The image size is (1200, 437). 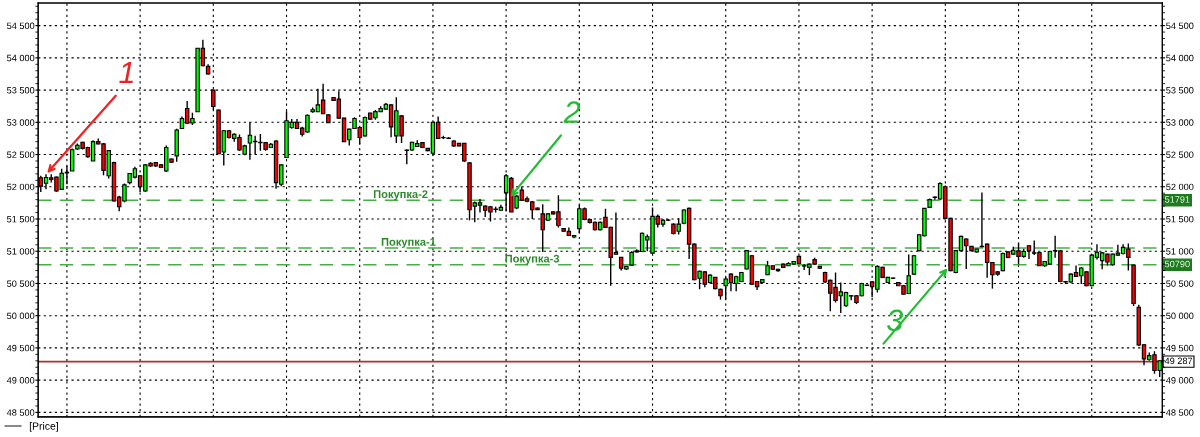 I want to click on y-tick-label: 54 500, so click(x=21, y=26).